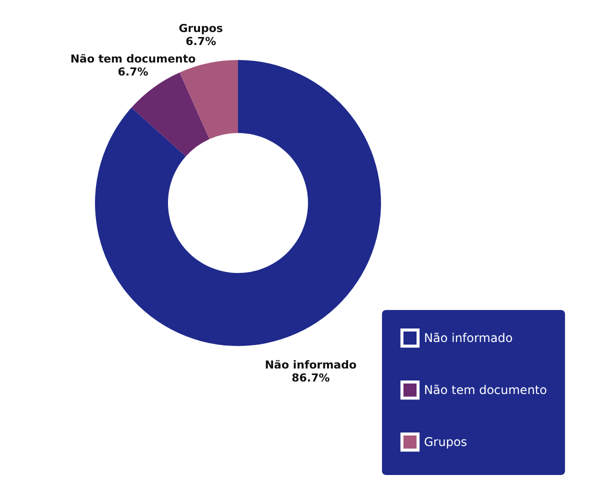  I want to click on slice-label: Não informado, so click(310, 365).